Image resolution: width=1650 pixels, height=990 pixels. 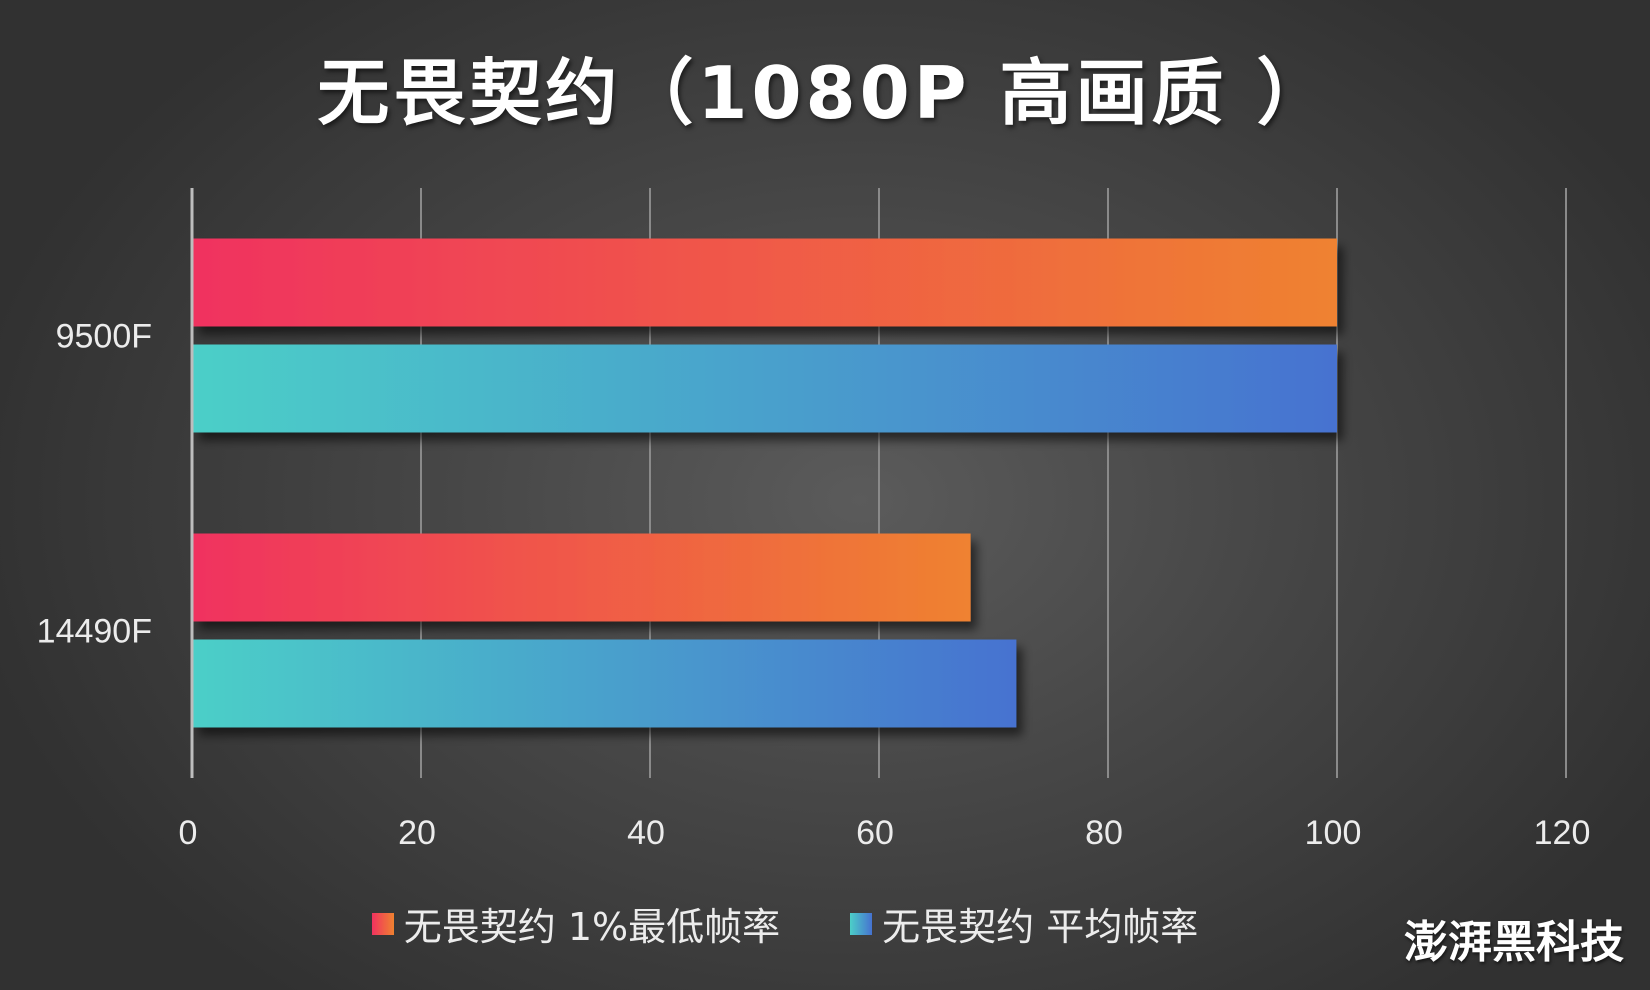 What do you see at coordinates (1562, 833) in the screenshot?
I see `x-tick-label: 120` at bounding box center [1562, 833].